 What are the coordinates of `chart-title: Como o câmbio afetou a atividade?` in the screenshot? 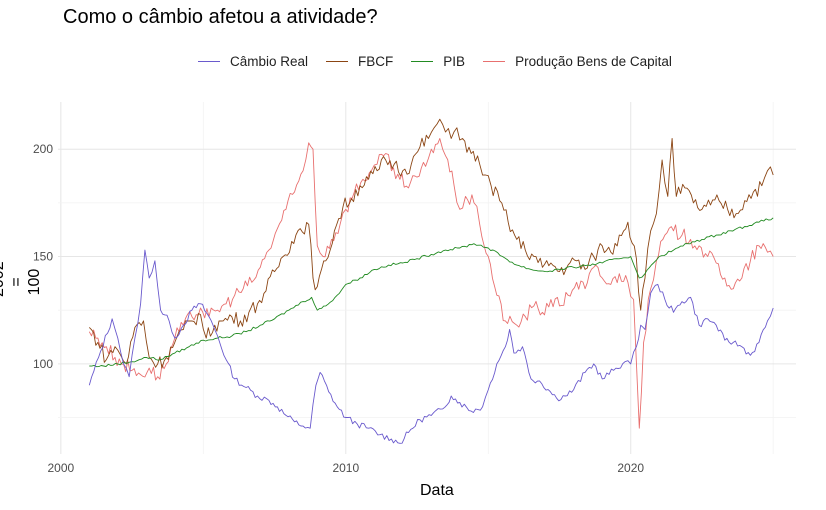 It's located at (220, 17).